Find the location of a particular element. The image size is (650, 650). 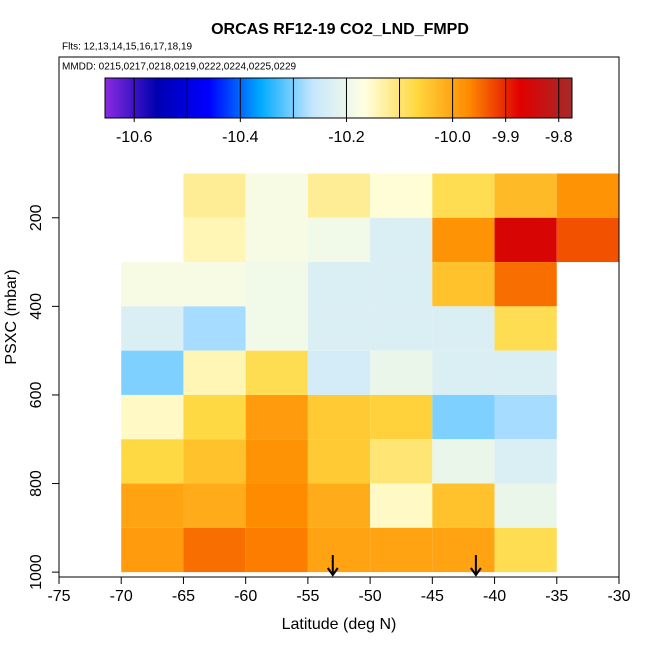

y-axis-title: PSXC (mbar) is located at coordinates (11, 316).